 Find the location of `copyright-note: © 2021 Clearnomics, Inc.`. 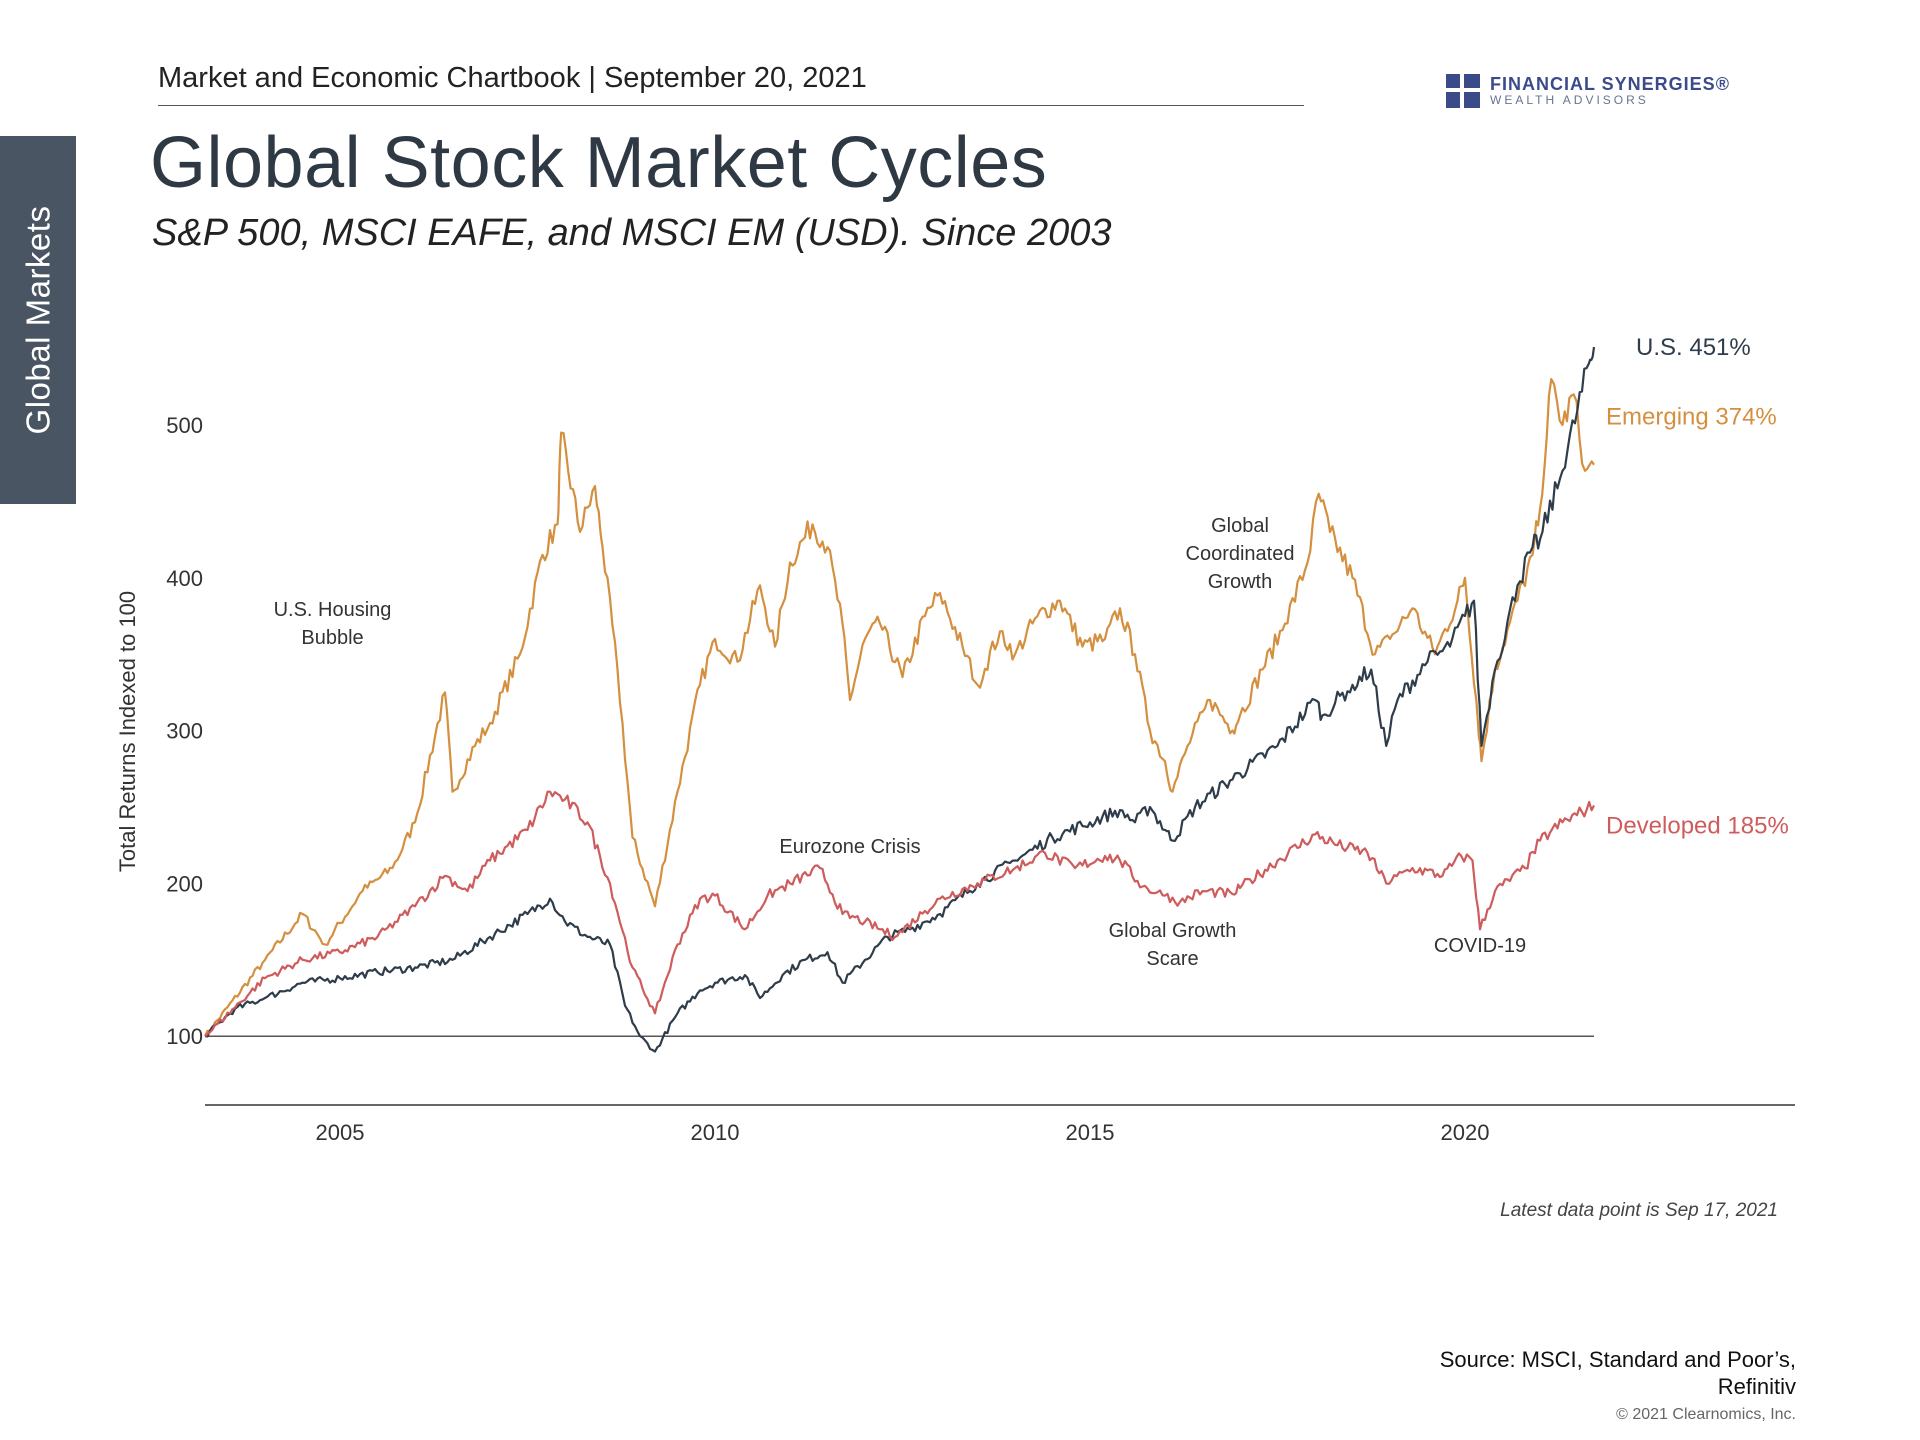

copyright-note: © 2021 Clearnomics, Inc. is located at coordinates (1706, 1414).